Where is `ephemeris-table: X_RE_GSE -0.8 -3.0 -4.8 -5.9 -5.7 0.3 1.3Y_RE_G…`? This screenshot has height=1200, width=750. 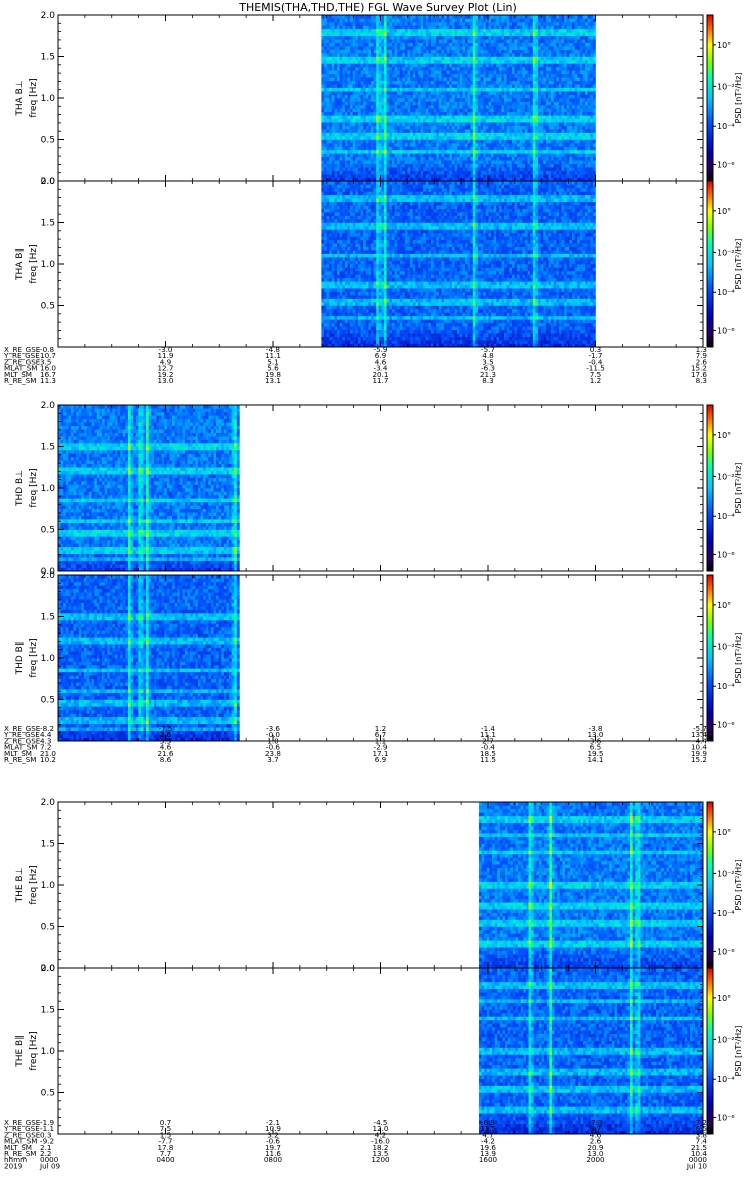 ephemeris-table: X_RE_GSE -0.8 -3.0 -4.8 -5.9 -5.7 0.3 1.3Y_RE_G… is located at coordinates (355, 365).